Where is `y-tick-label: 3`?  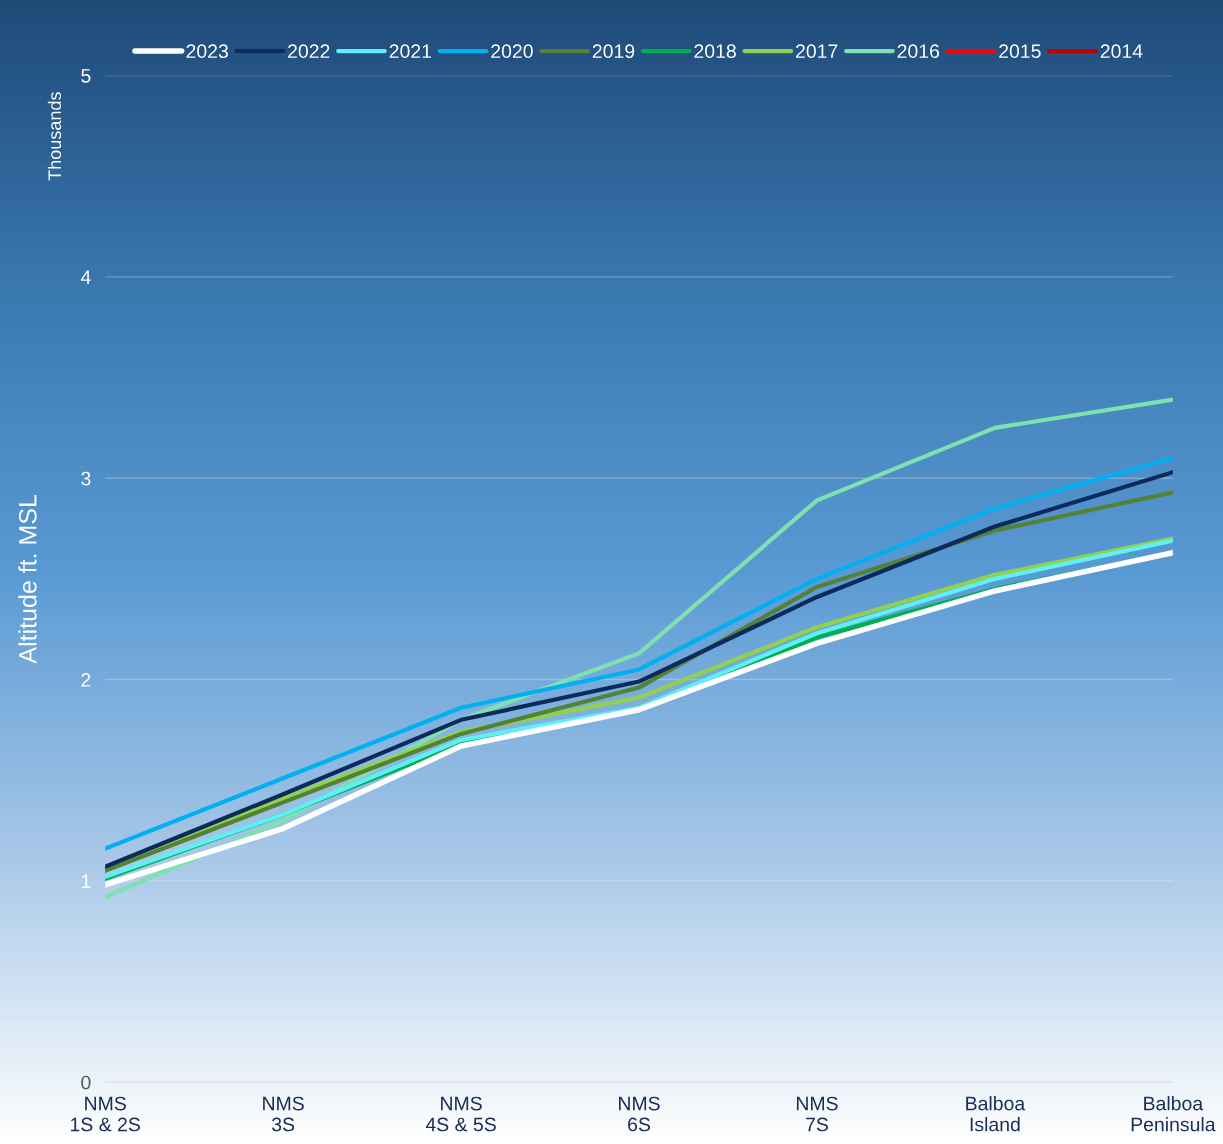
y-tick-label: 3 is located at coordinates (86, 478).